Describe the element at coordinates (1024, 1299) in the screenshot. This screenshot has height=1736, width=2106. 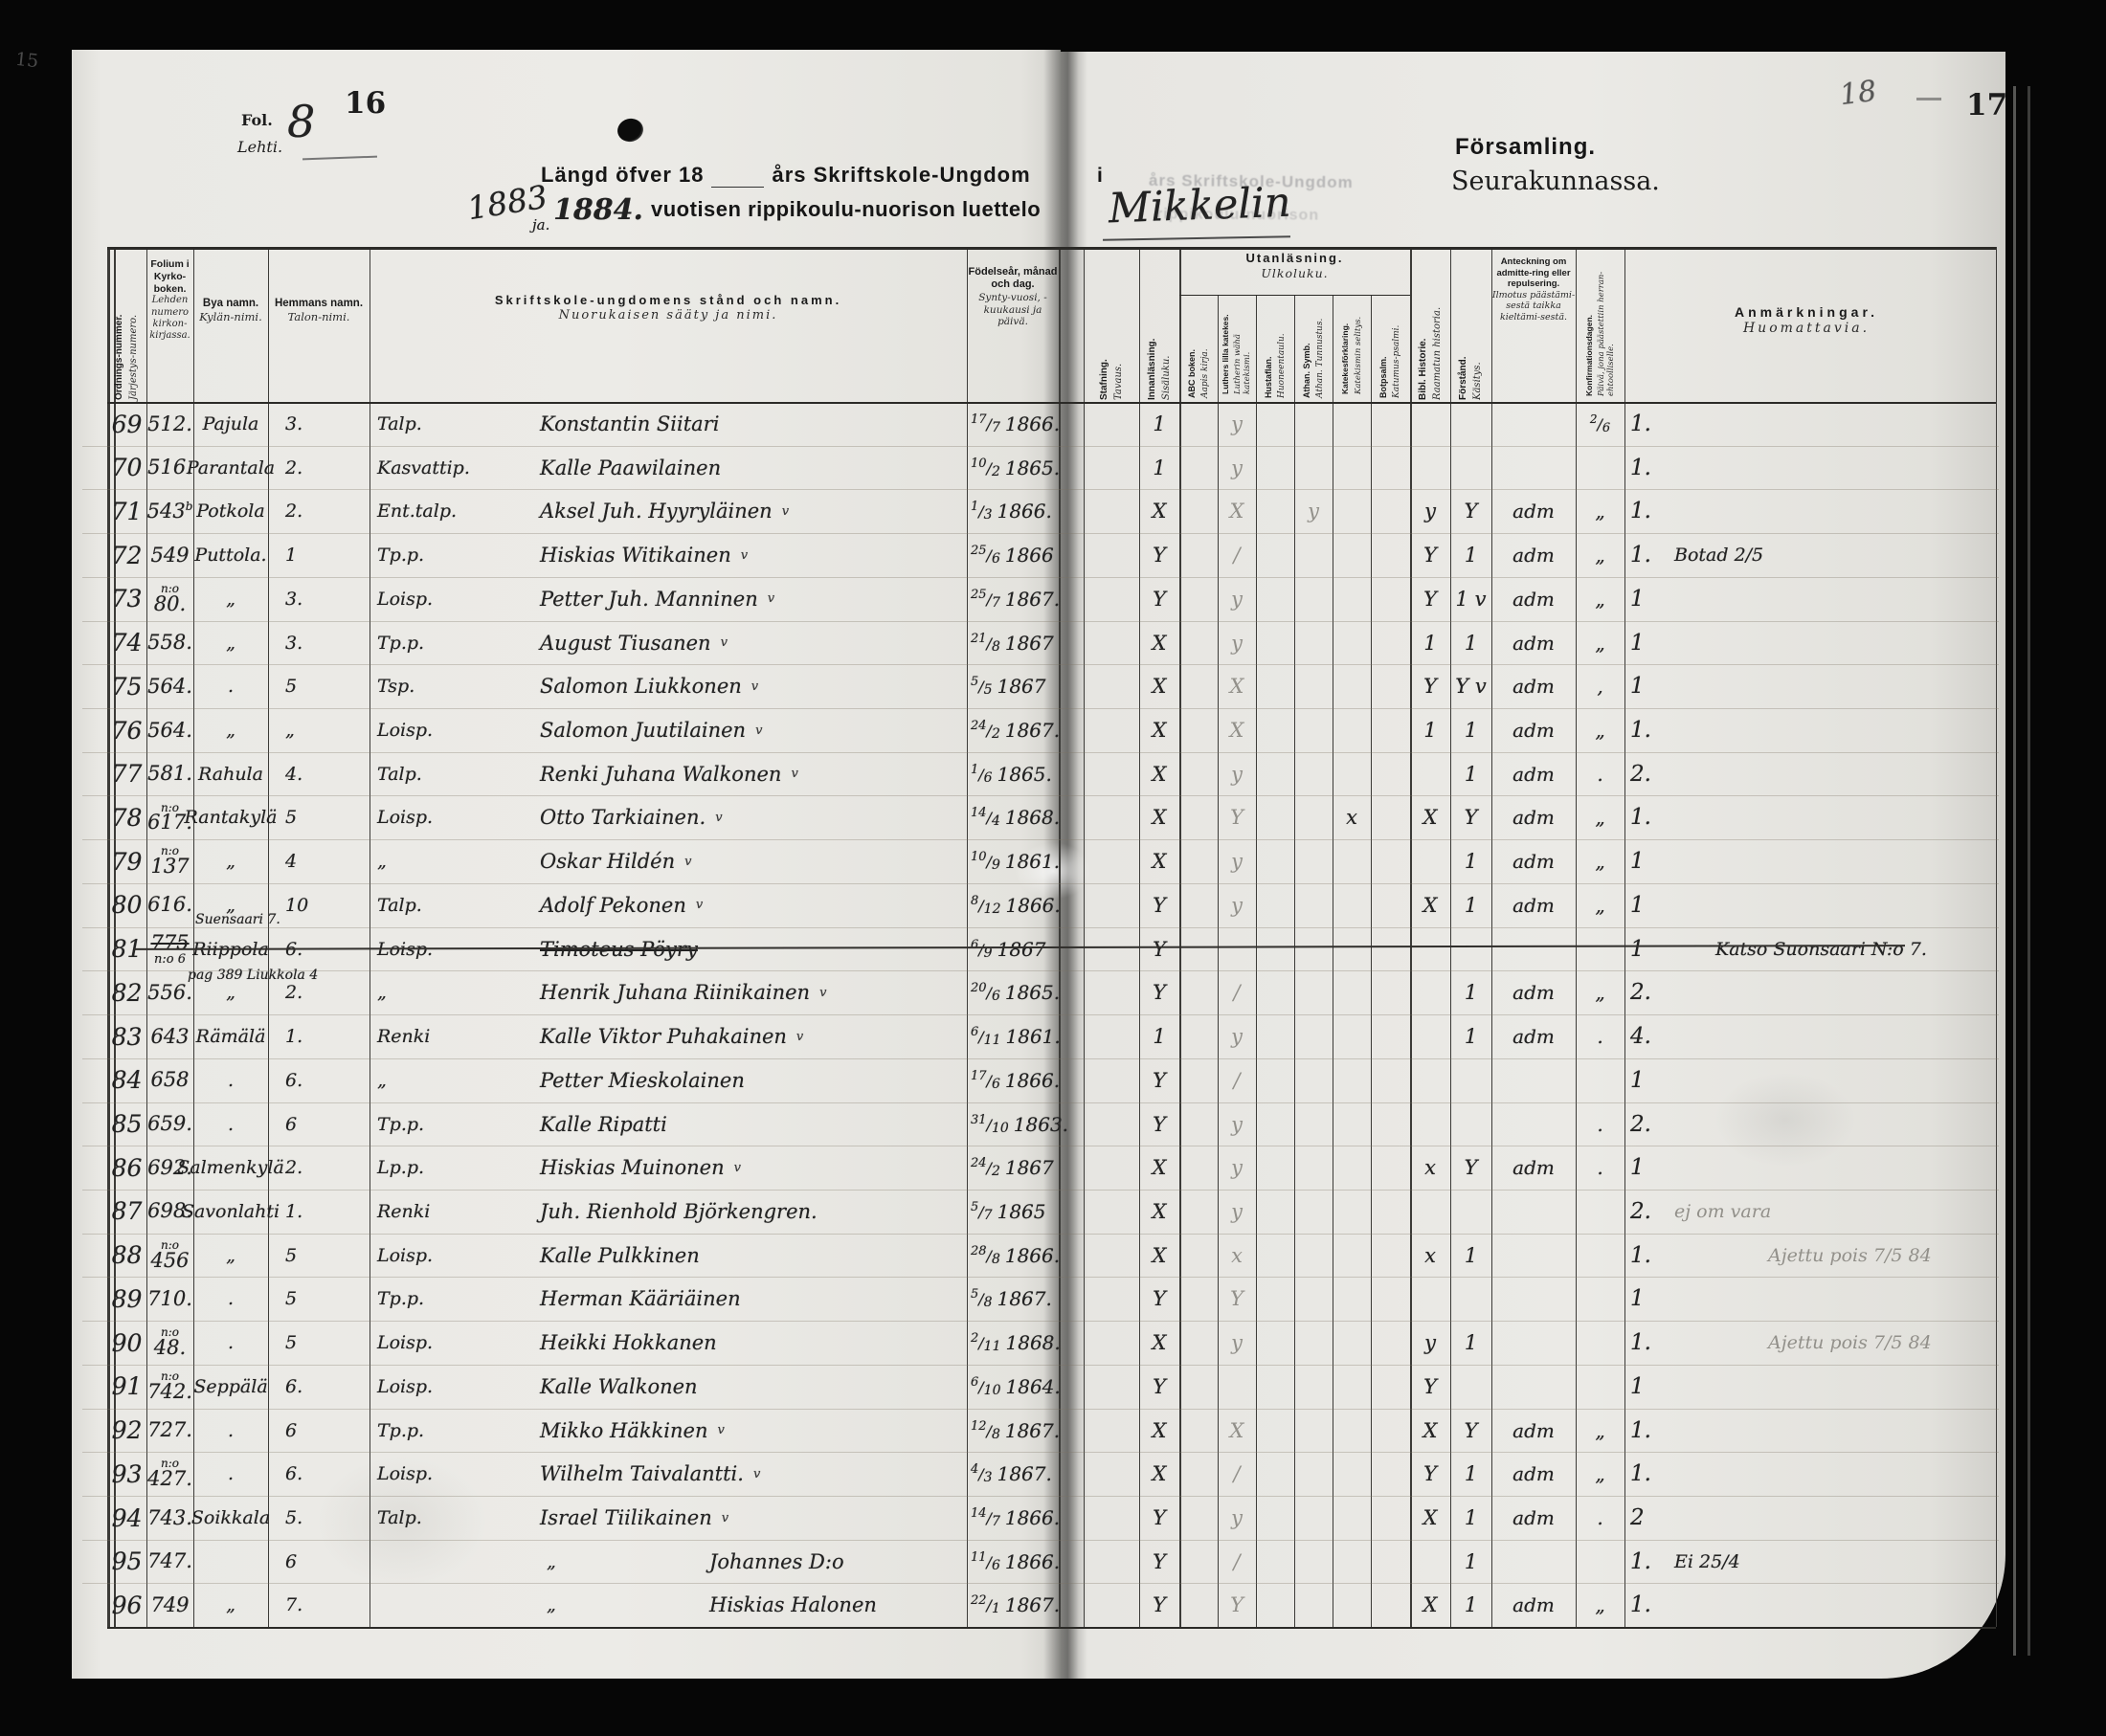
I see `birth-year: 1867.` at that location.